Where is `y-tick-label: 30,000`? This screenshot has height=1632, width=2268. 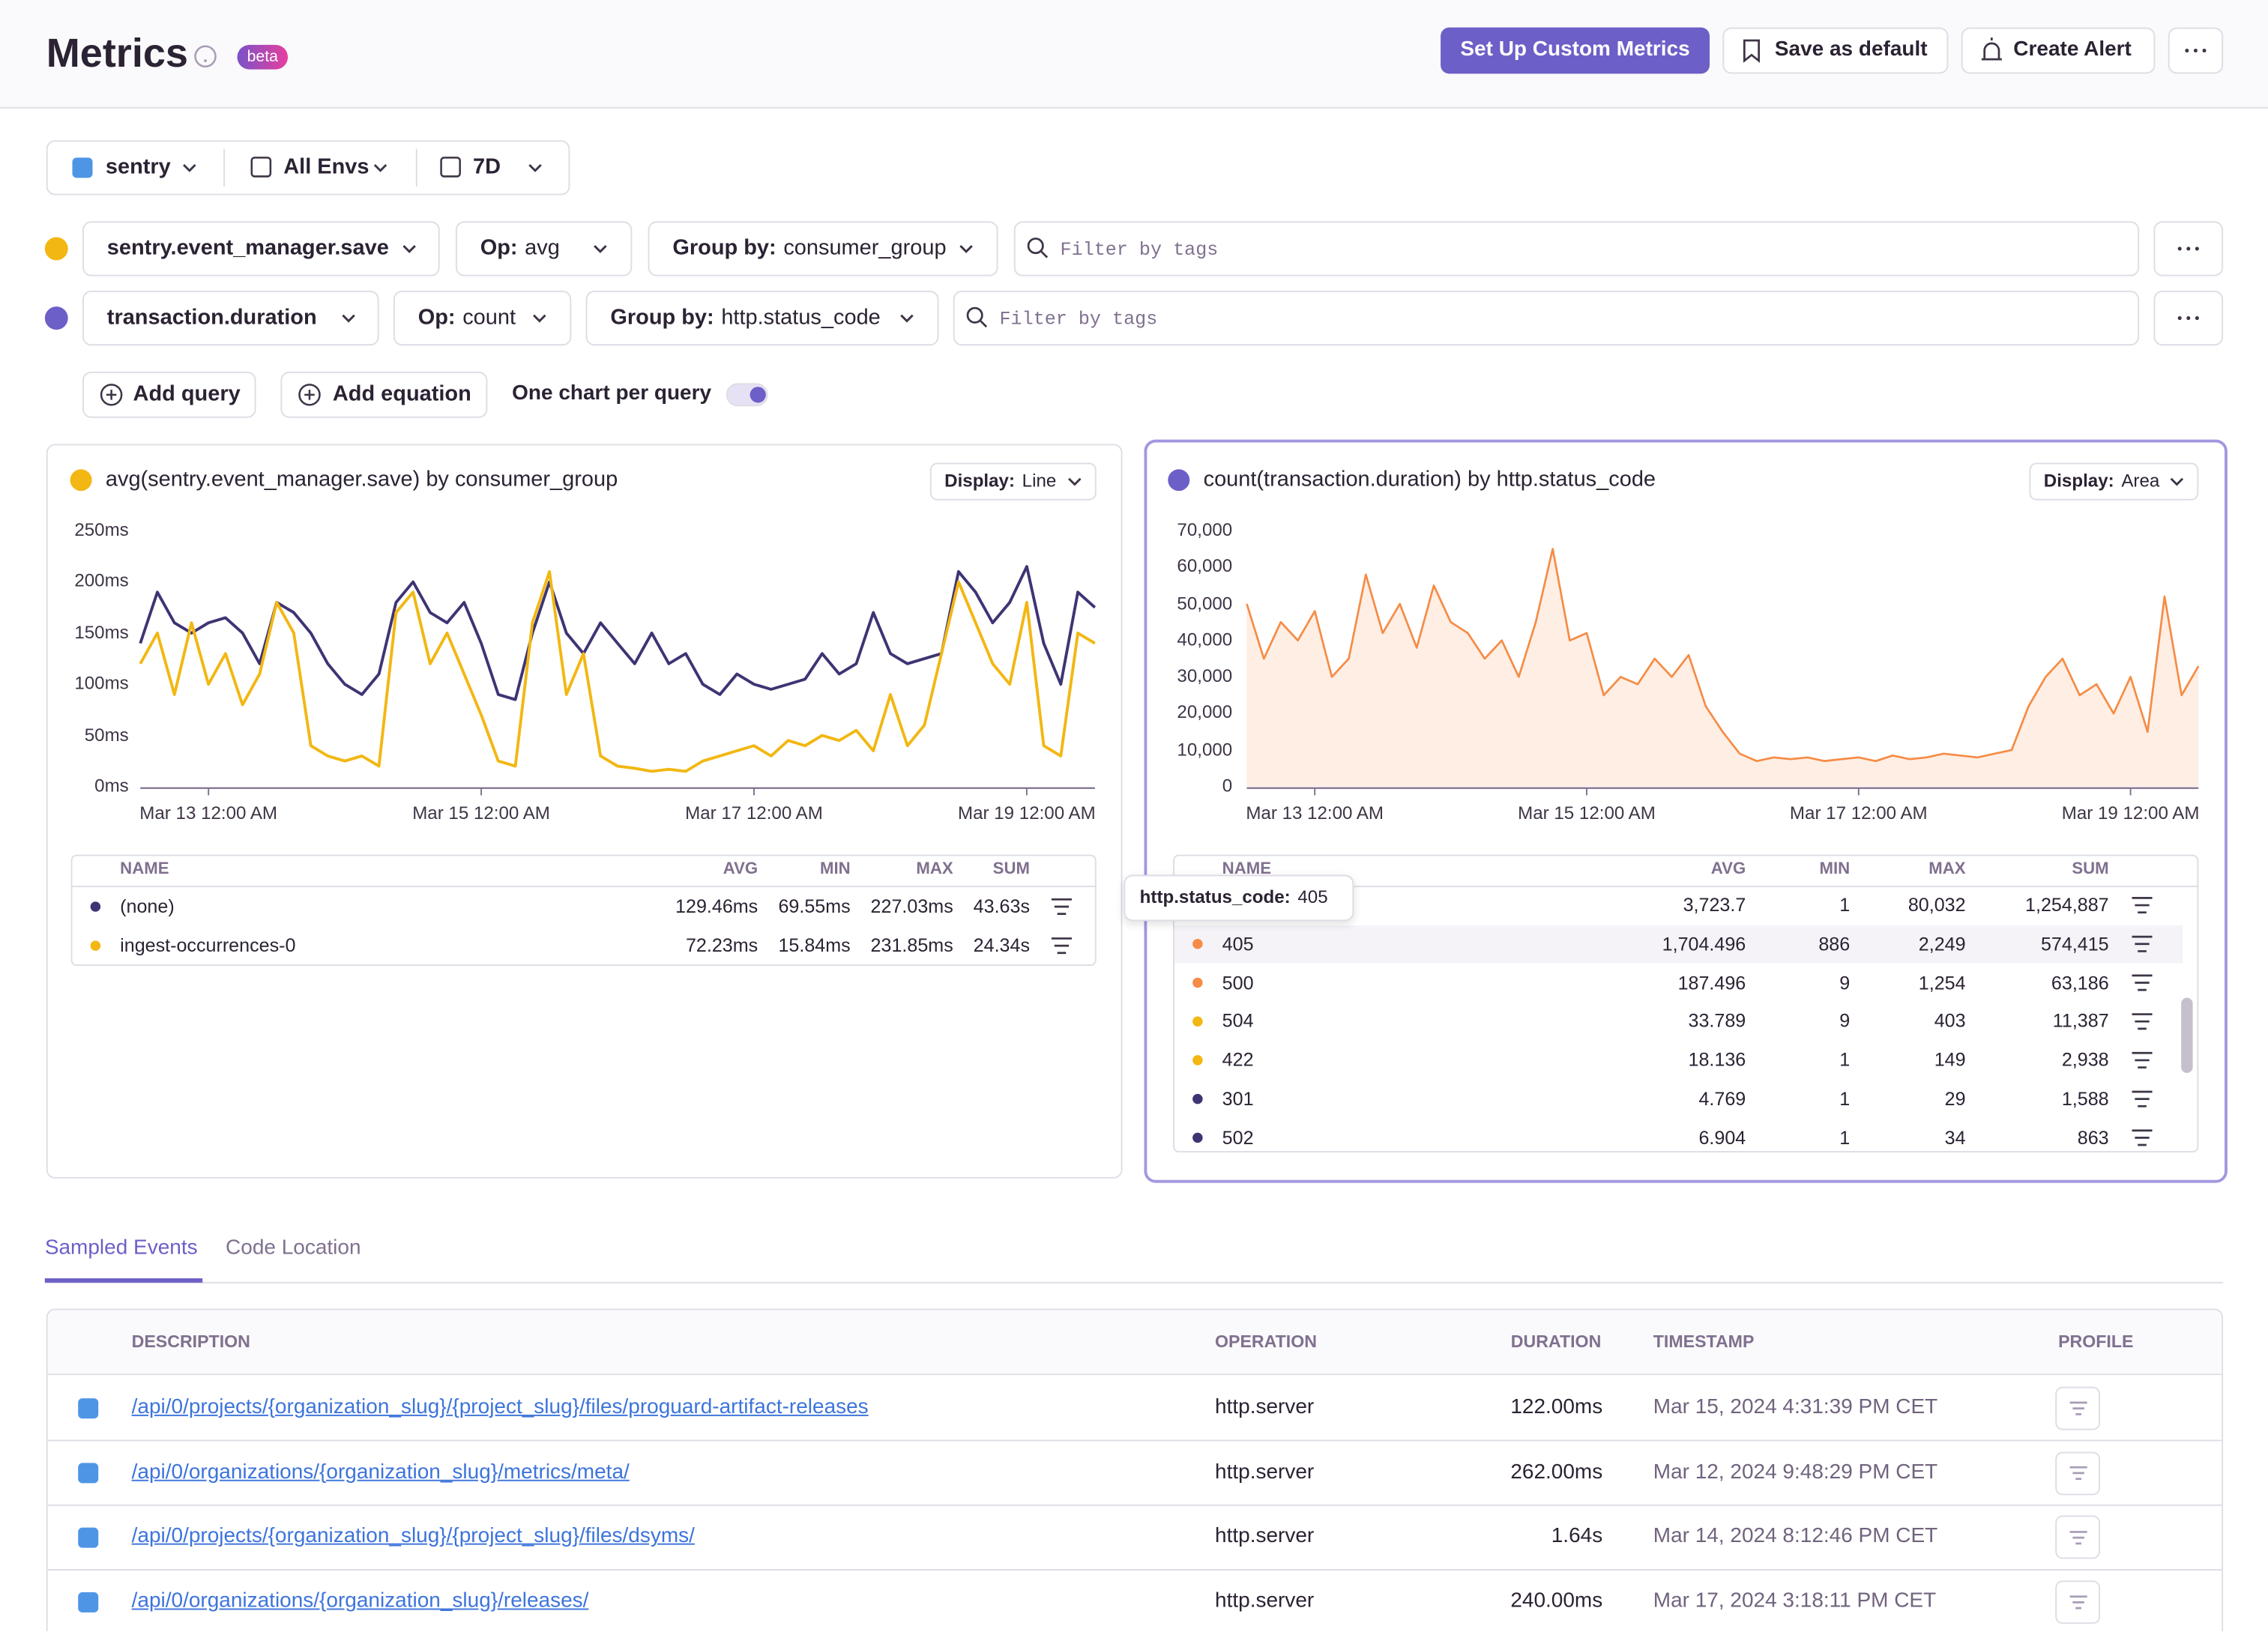 y-tick-label: 30,000 is located at coordinates (1205, 675).